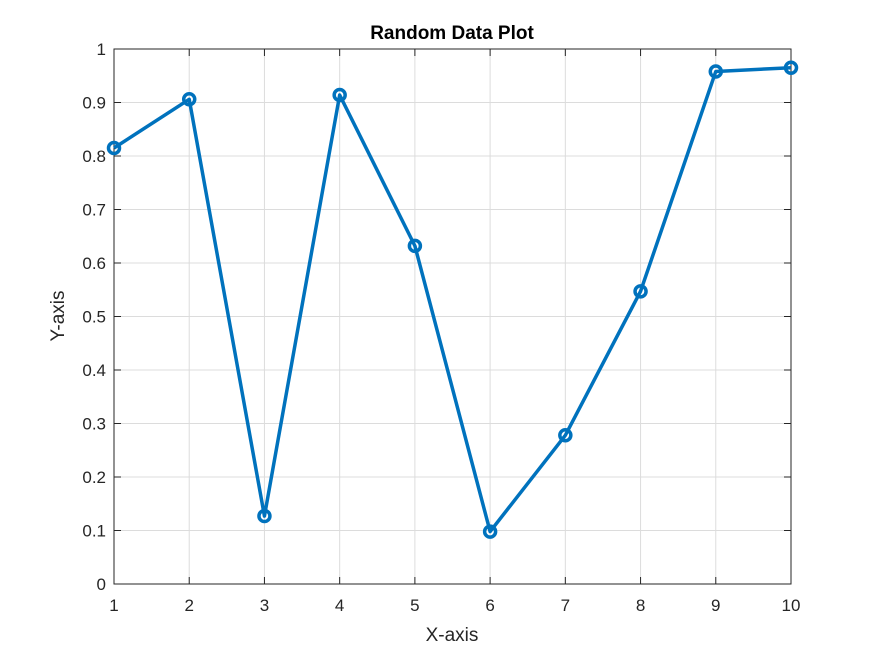 This screenshot has height=661, width=875. What do you see at coordinates (101, 584) in the screenshot?
I see `y-tick-label: 0` at bounding box center [101, 584].